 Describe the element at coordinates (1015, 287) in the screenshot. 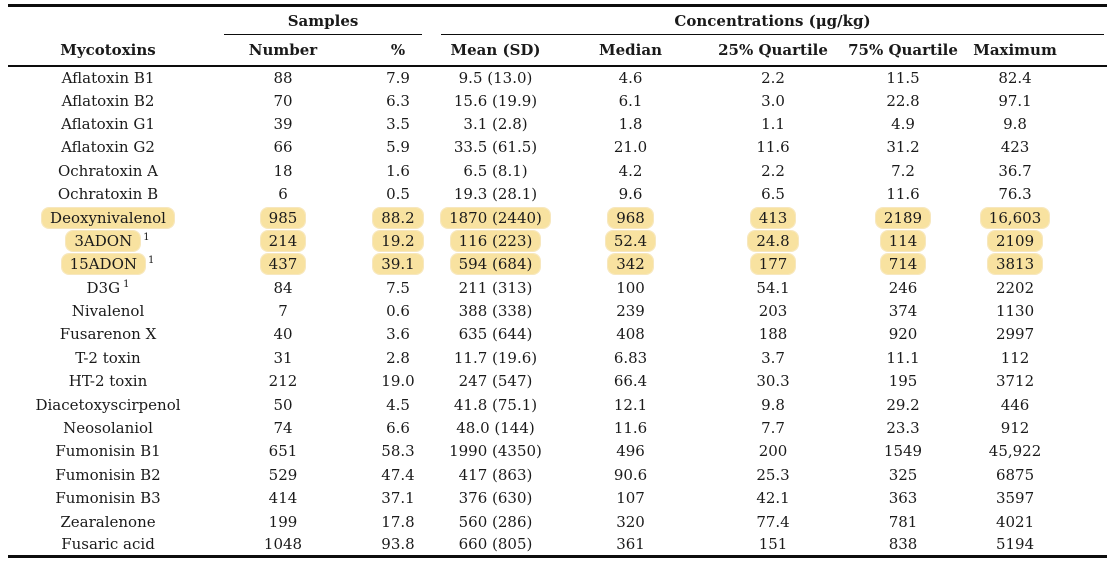

I see `cell-value: 2202` at that location.